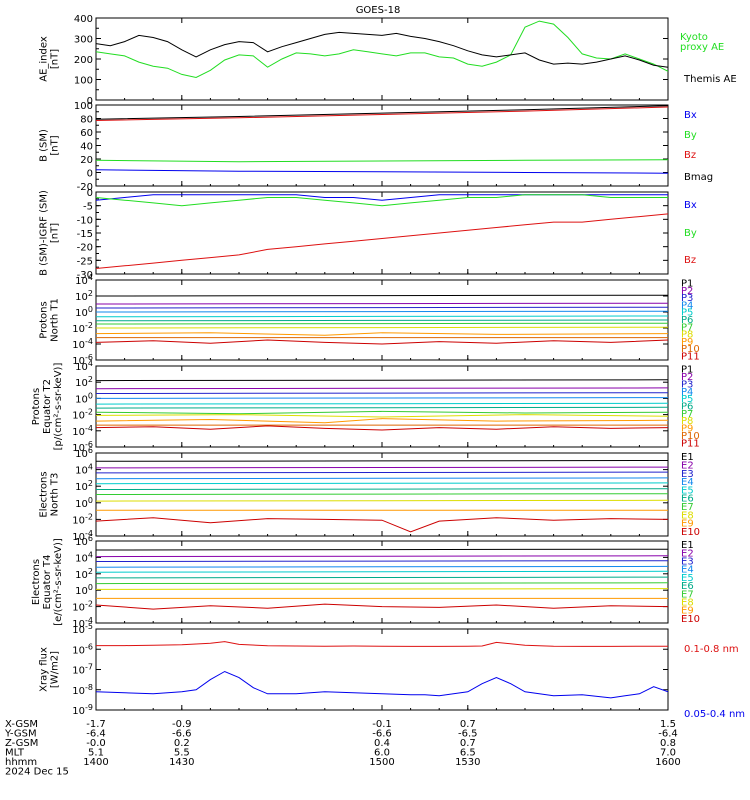  I want to click on legend-label-p6: P6, so click(687, 407).